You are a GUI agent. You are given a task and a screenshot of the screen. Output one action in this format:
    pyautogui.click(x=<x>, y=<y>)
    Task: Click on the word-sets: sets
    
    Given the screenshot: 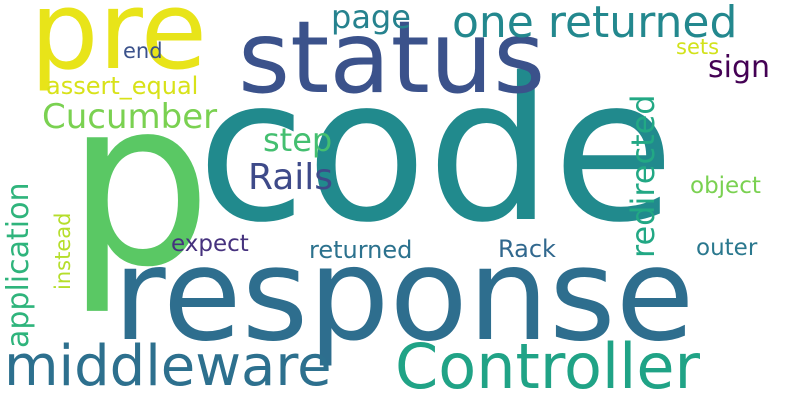 What is the action you would take?
    pyautogui.click(x=698, y=47)
    